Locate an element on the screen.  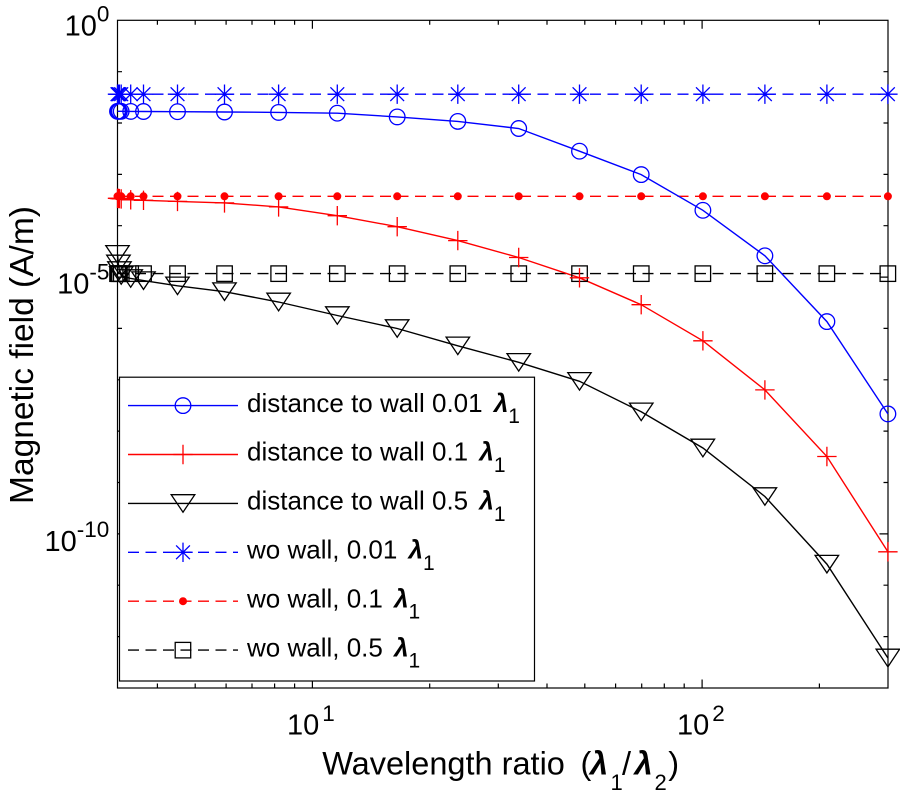
svg-text: 2 is located at coordinates (718, 713).